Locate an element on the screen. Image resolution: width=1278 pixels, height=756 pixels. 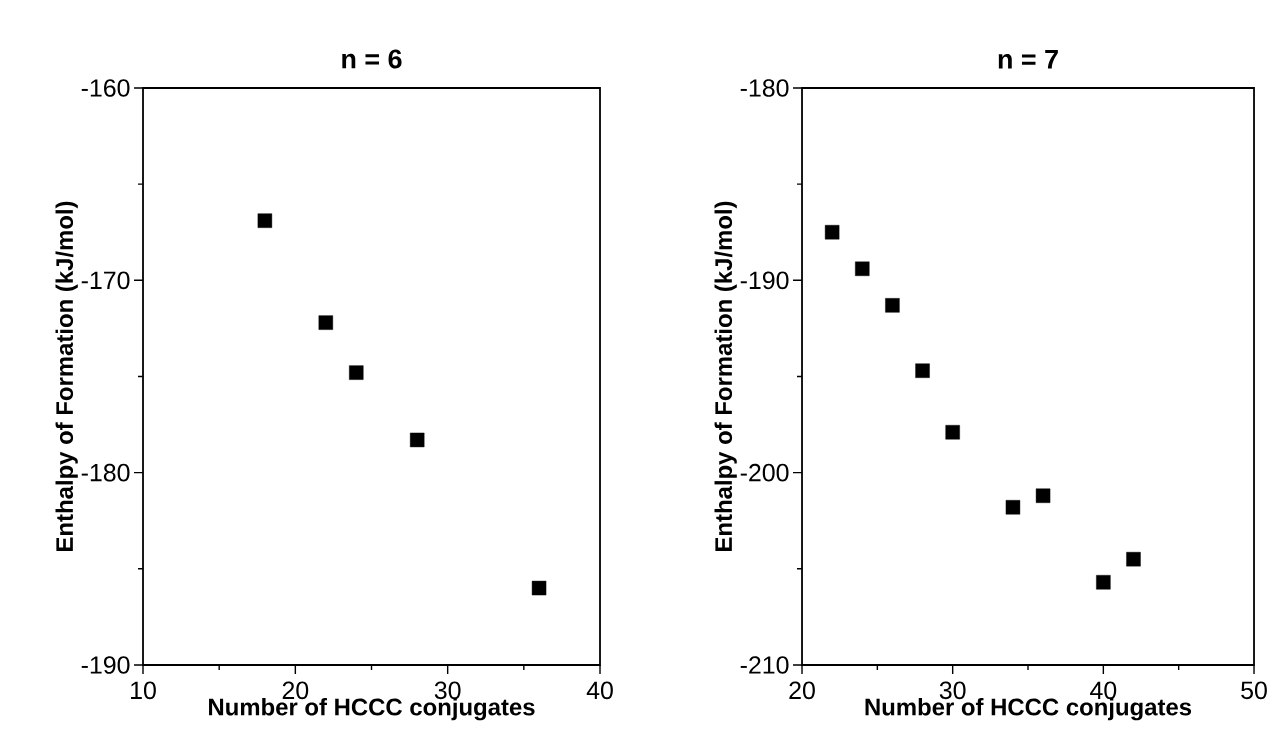
chart-title: n = 7 is located at coordinates (1028, 59).